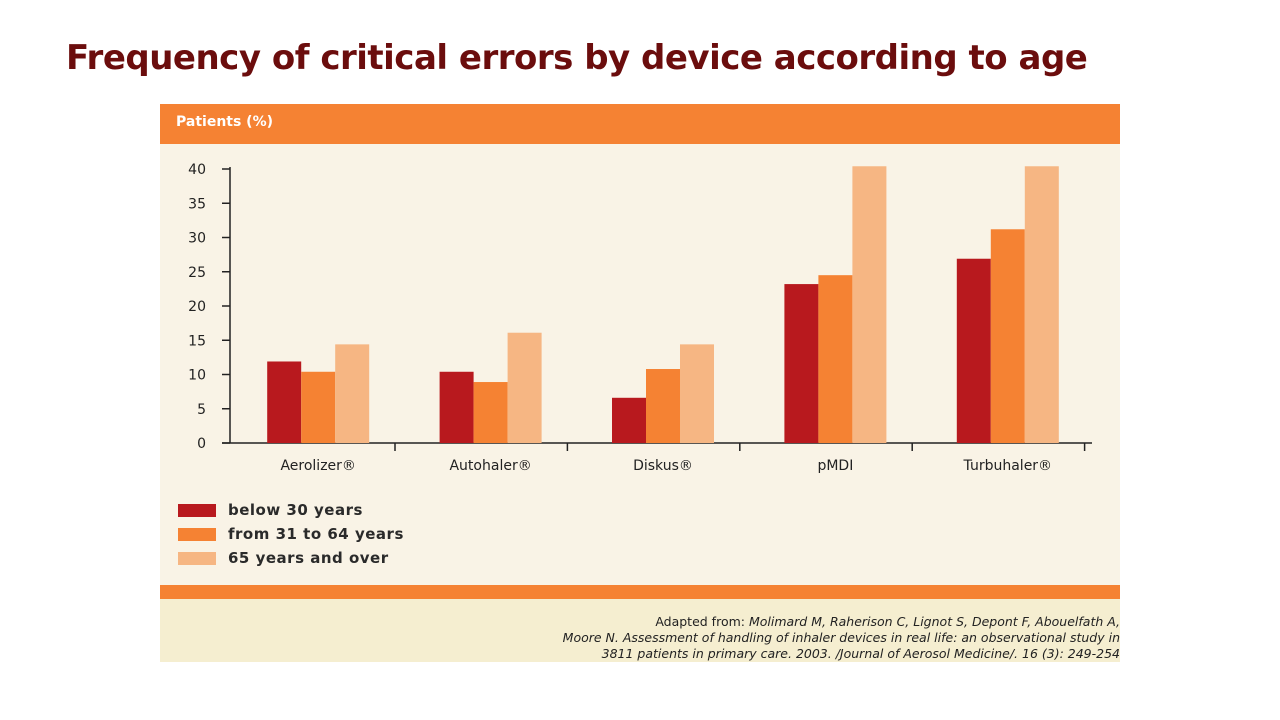 The height and width of the screenshot is (720, 1280). I want to click on y-tick-label: 30, so click(197, 239).